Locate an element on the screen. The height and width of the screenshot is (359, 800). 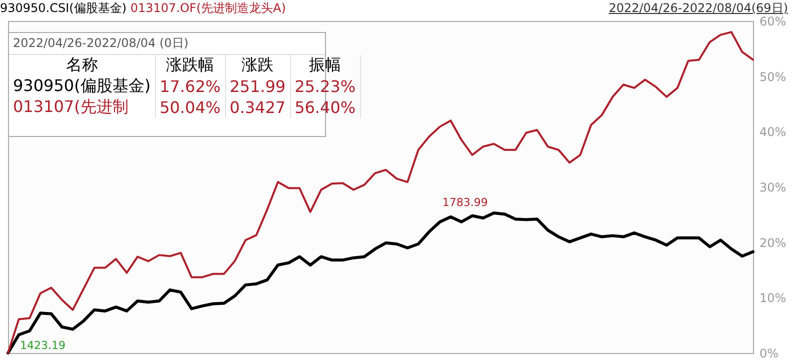
y-tick-label: 10% is located at coordinates (773, 298).